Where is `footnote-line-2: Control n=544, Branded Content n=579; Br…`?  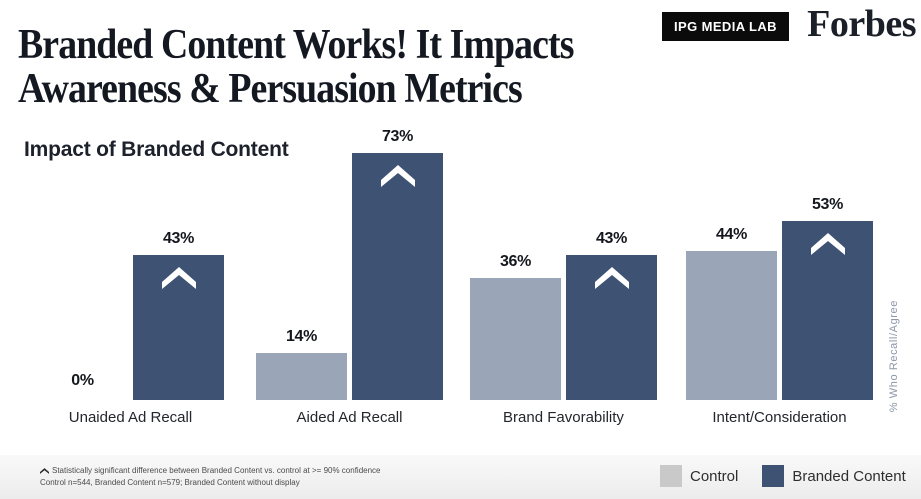 footnote-line-2: Control n=544, Branded Content n=579; Br… is located at coordinates (170, 482).